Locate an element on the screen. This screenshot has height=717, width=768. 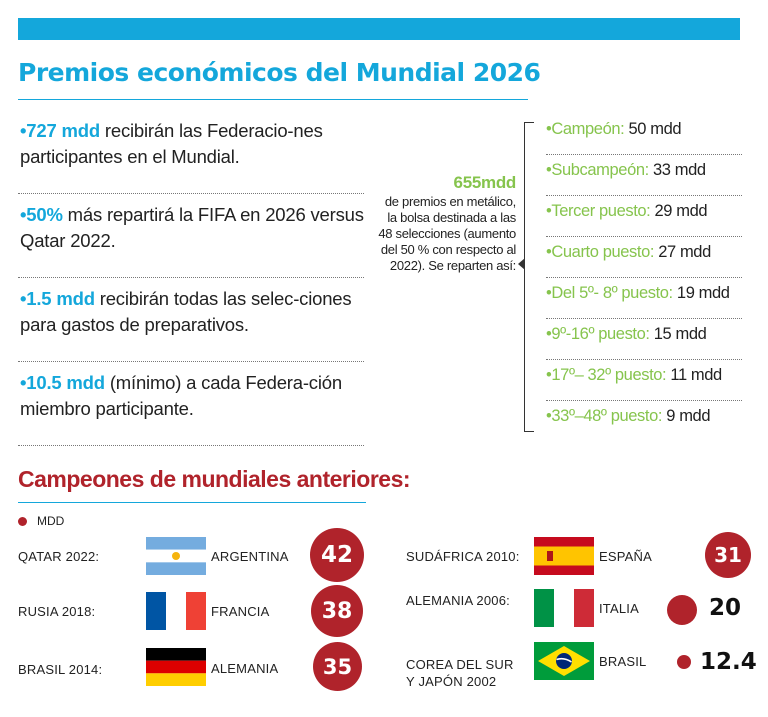
champion-country: ALEMANIA is located at coordinates (245, 668).